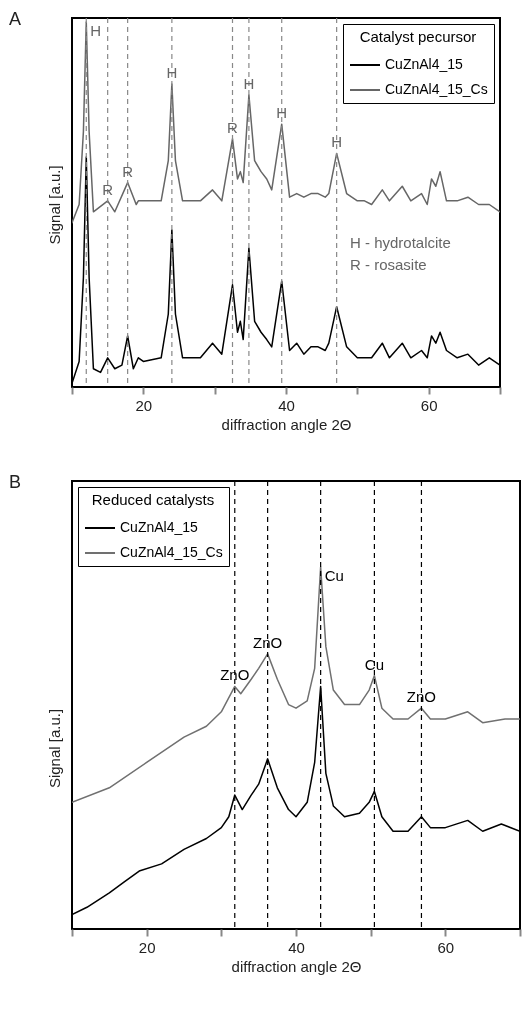 Image resolution: width=528 pixels, height=1009 pixels. I want to click on chart-title: B, so click(15, 482).